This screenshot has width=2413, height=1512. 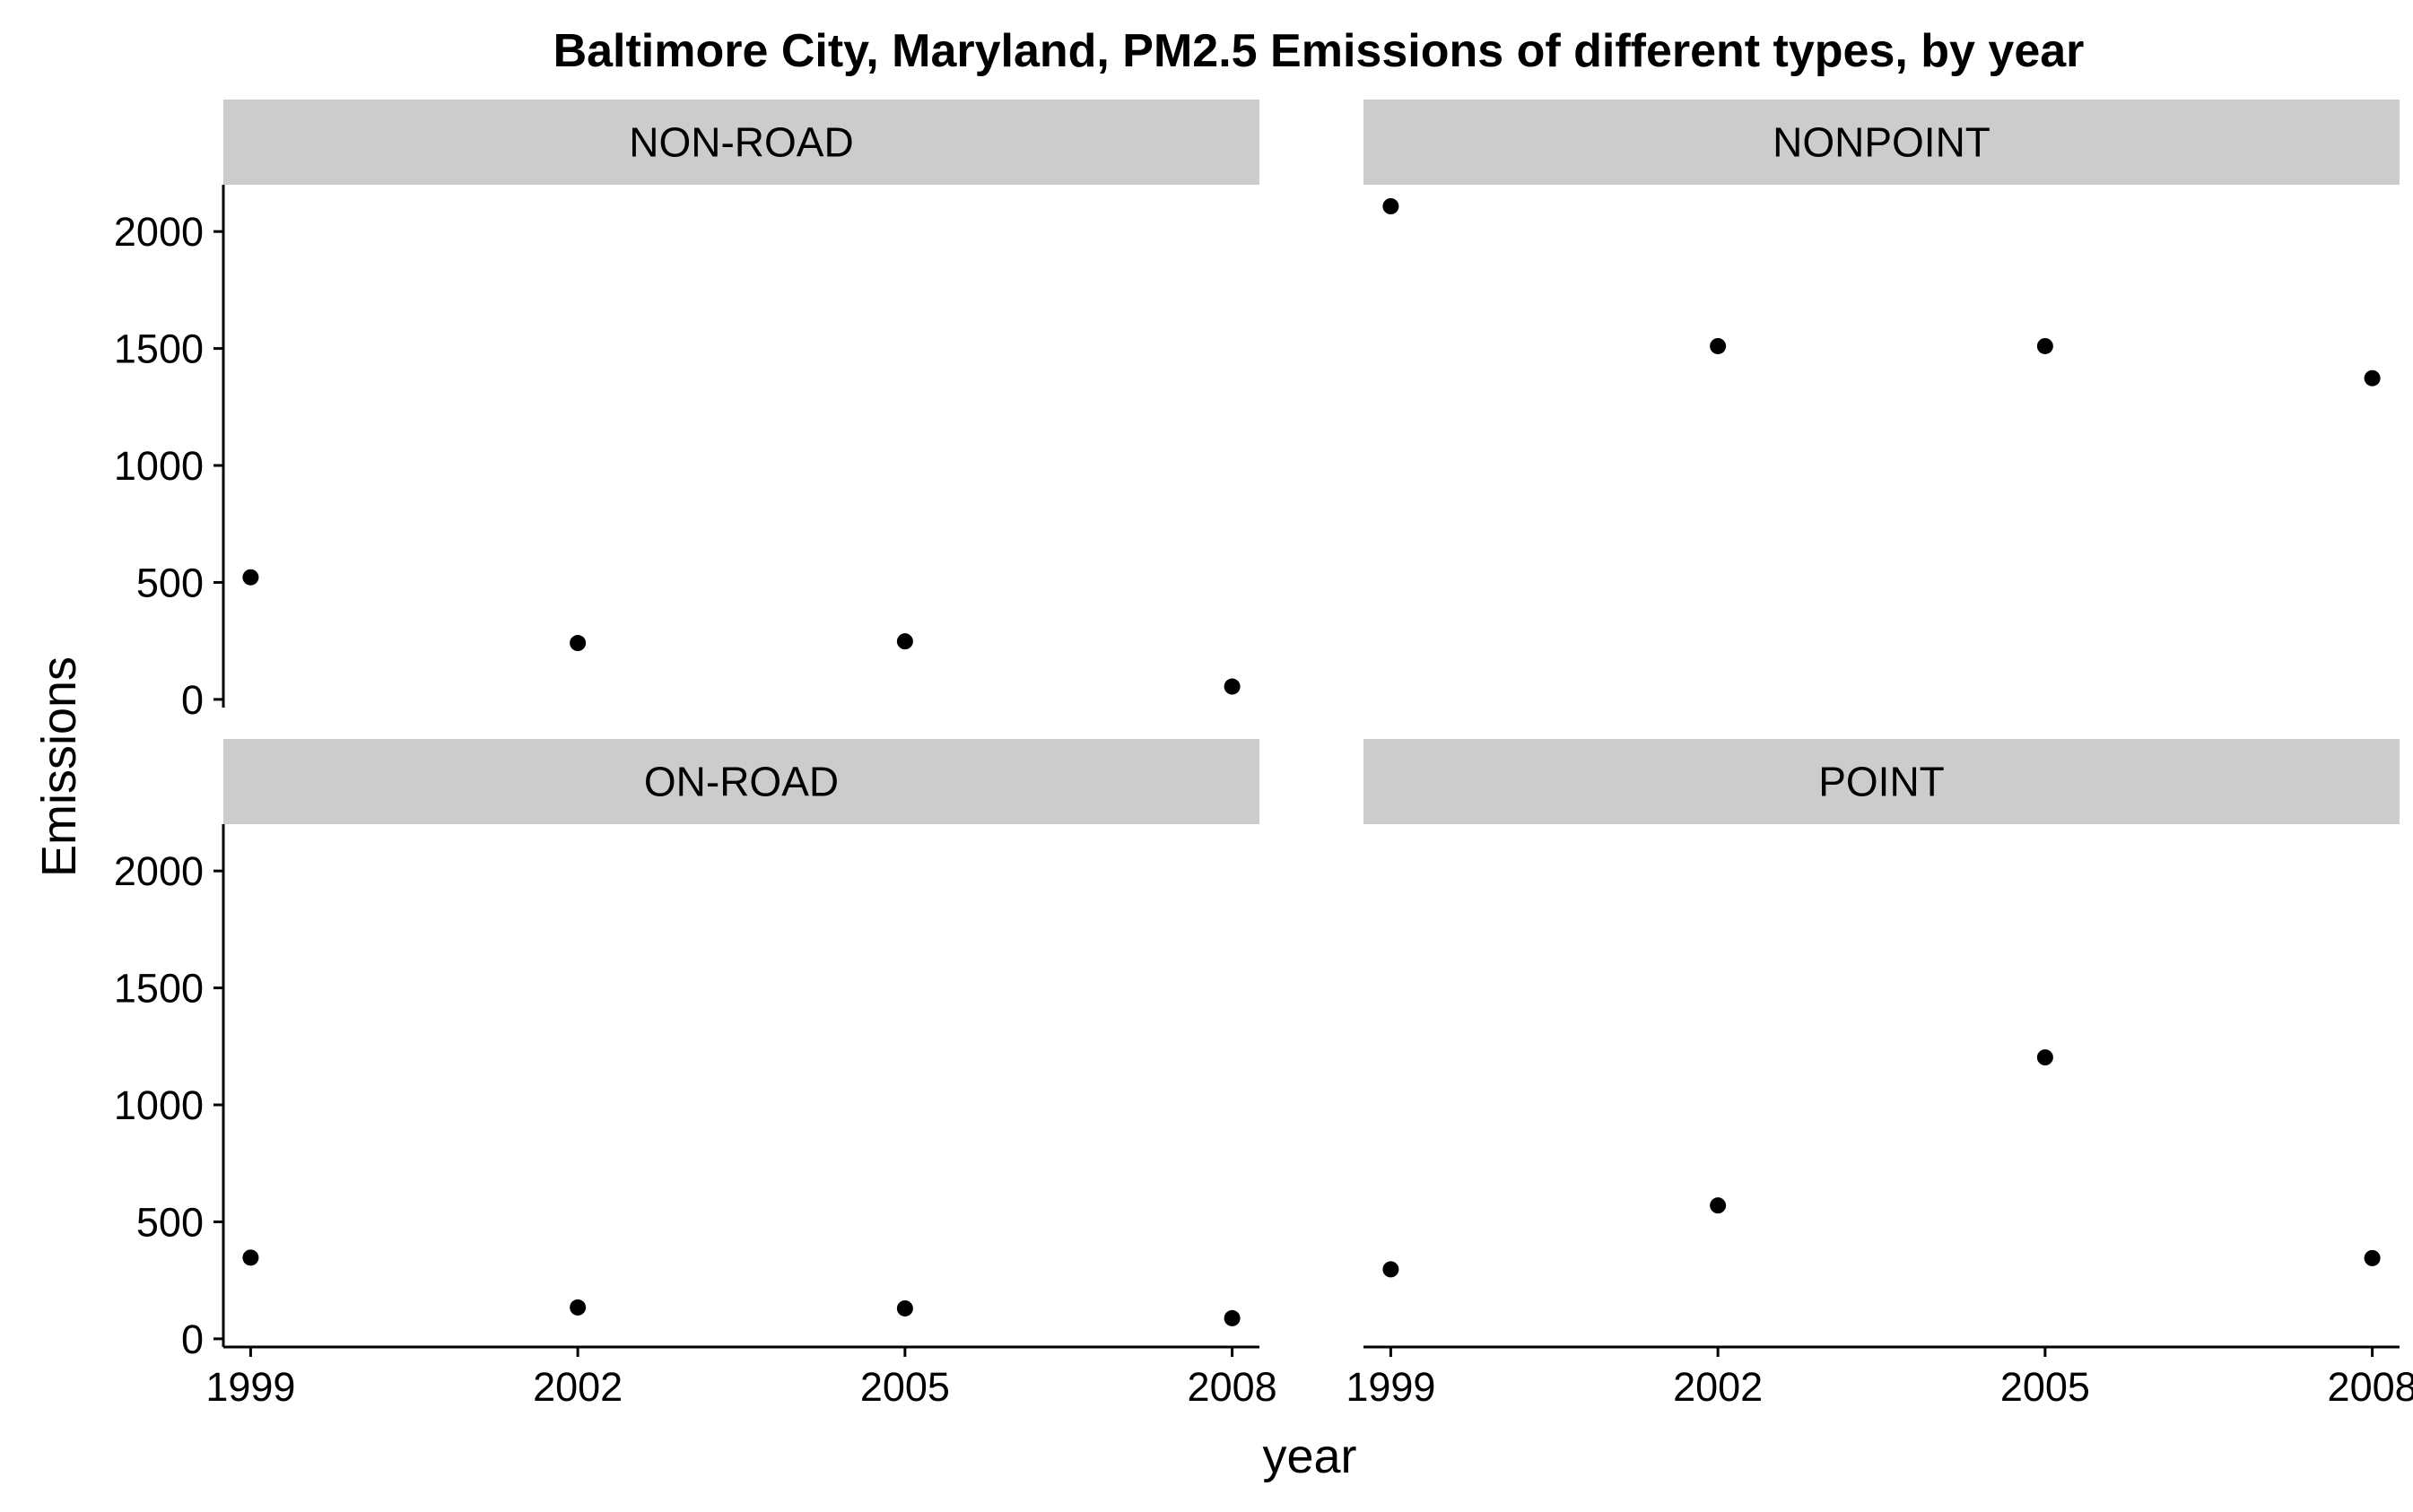 I want to click on facet-strip-label: NONPOINT, so click(x=1882, y=142).